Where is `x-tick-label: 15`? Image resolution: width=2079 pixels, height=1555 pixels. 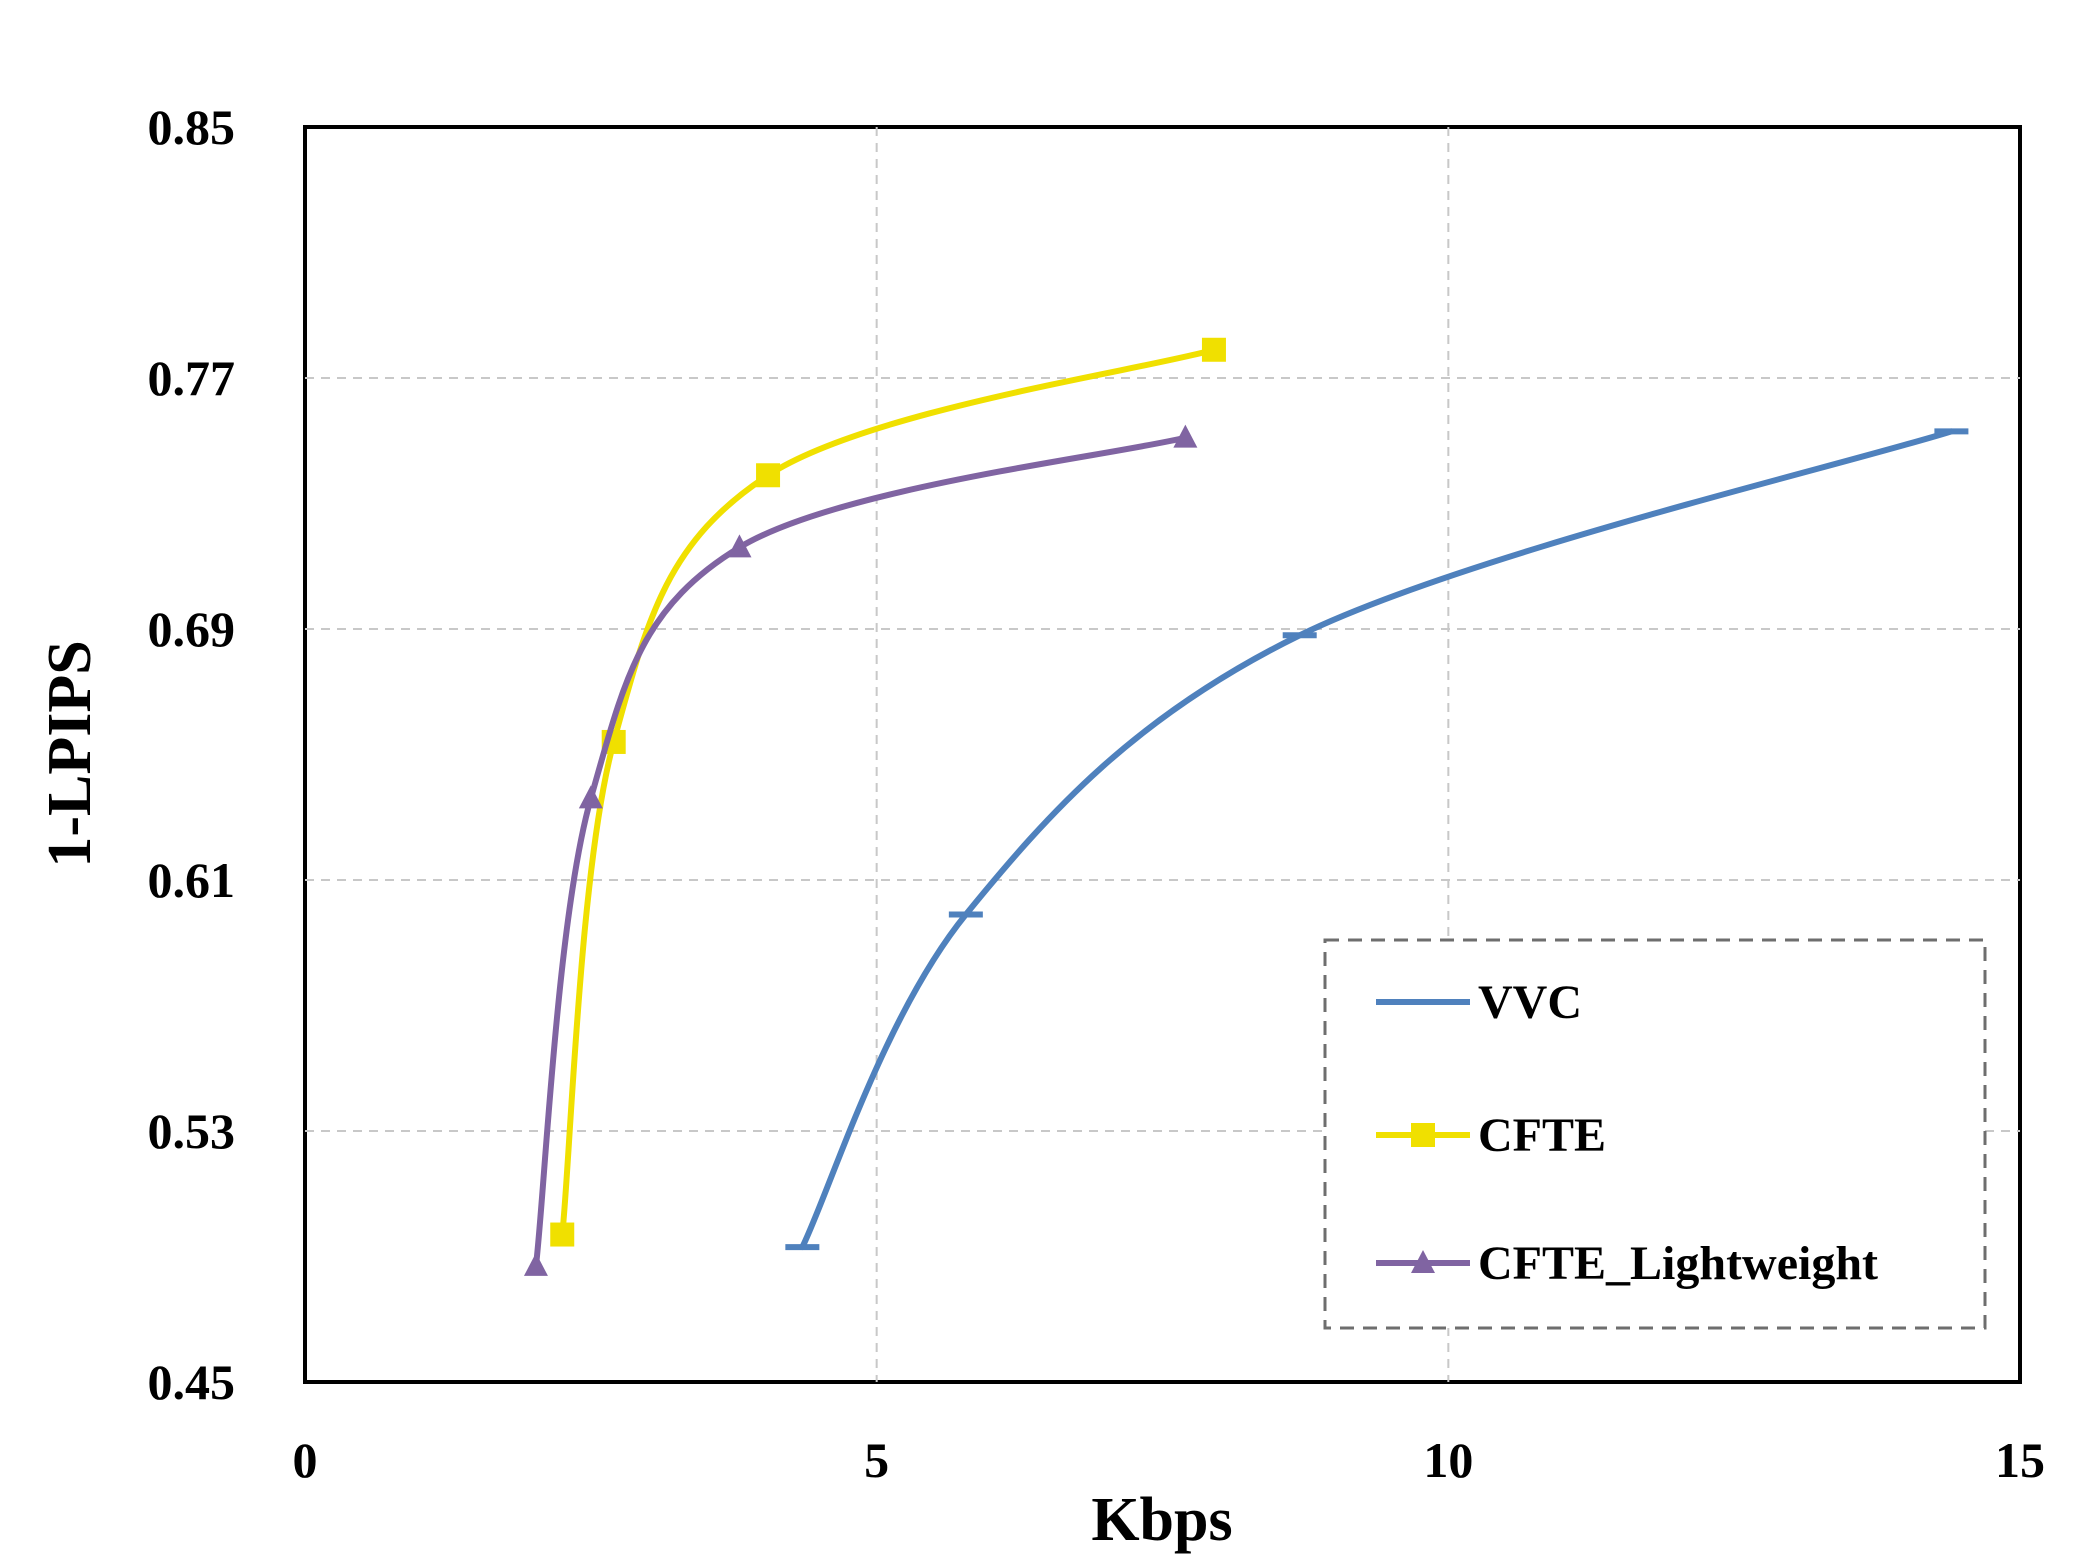 x-tick-label: 15 is located at coordinates (2020, 1460).